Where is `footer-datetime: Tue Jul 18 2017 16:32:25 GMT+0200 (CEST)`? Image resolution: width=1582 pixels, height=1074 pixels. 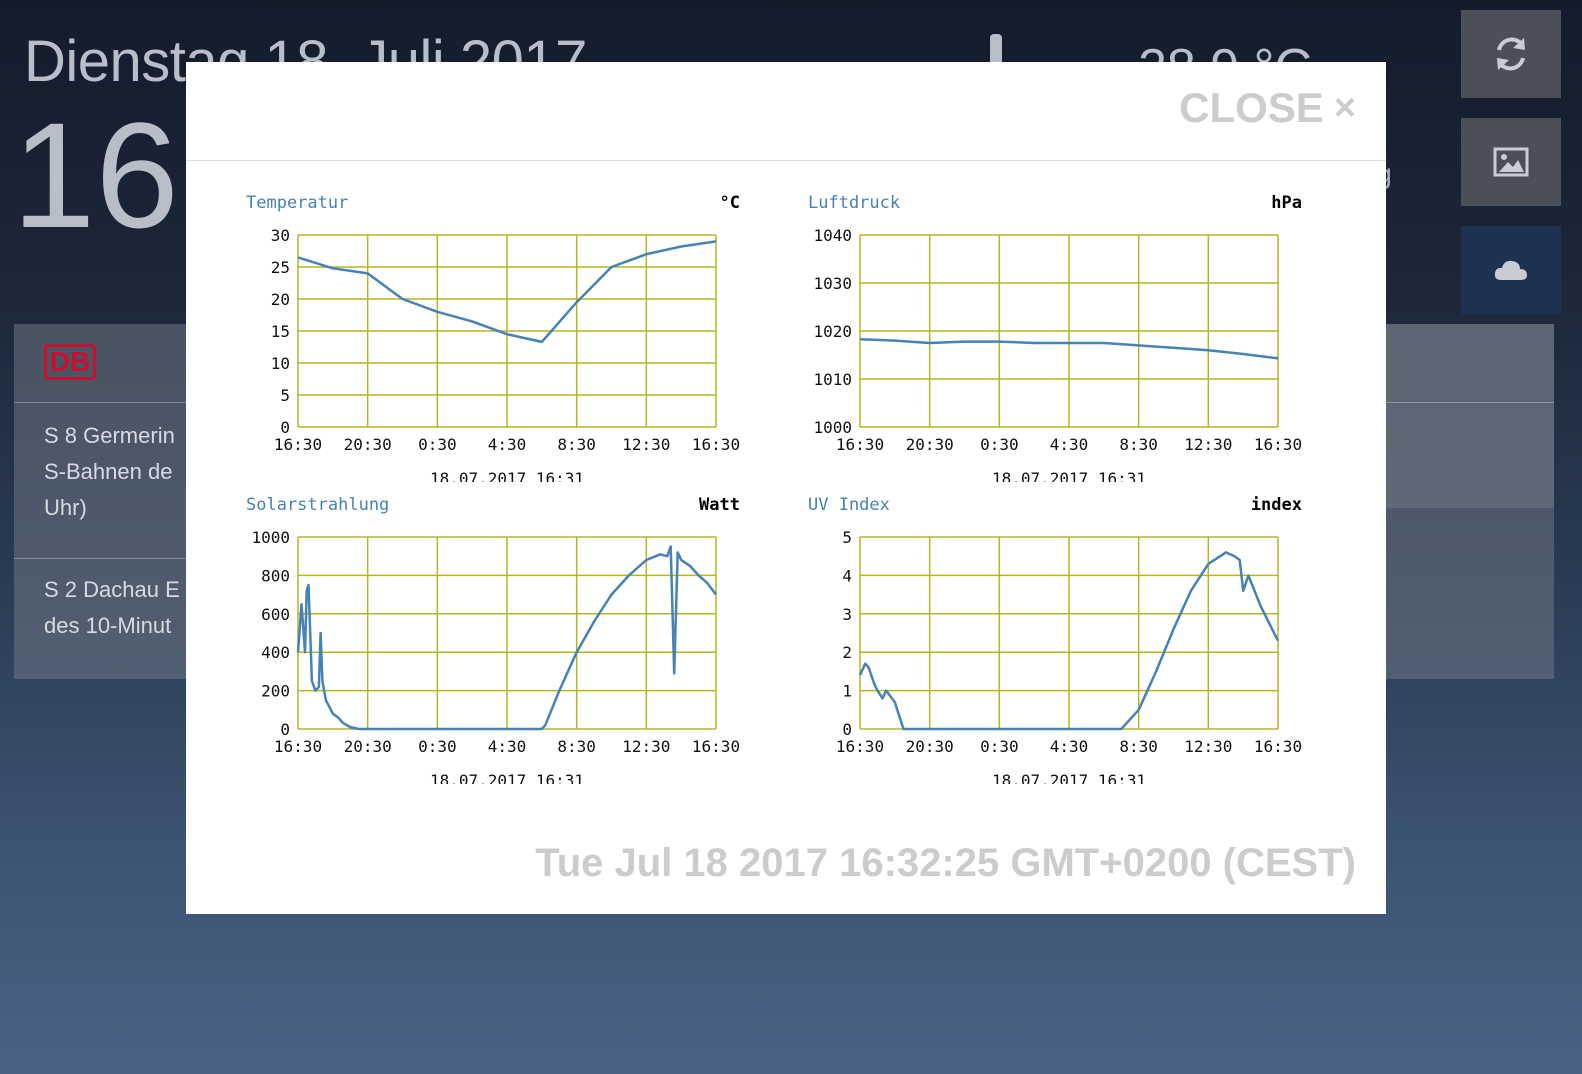
footer-datetime: Tue Jul 18 2017 16:32:25 GMT+0200 (CEST) is located at coordinates (945, 863).